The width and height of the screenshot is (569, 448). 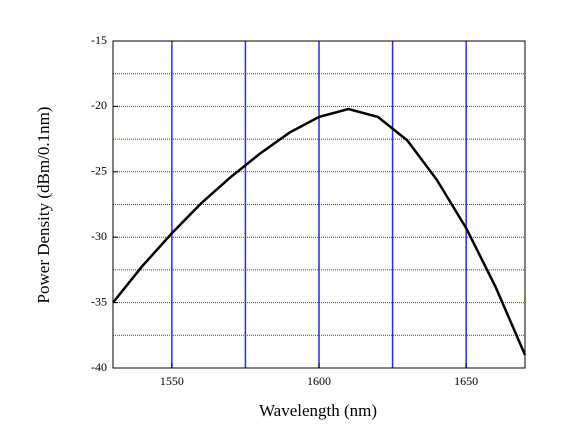 I want to click on y-tick-label: -35, so click(x=99, y=301).